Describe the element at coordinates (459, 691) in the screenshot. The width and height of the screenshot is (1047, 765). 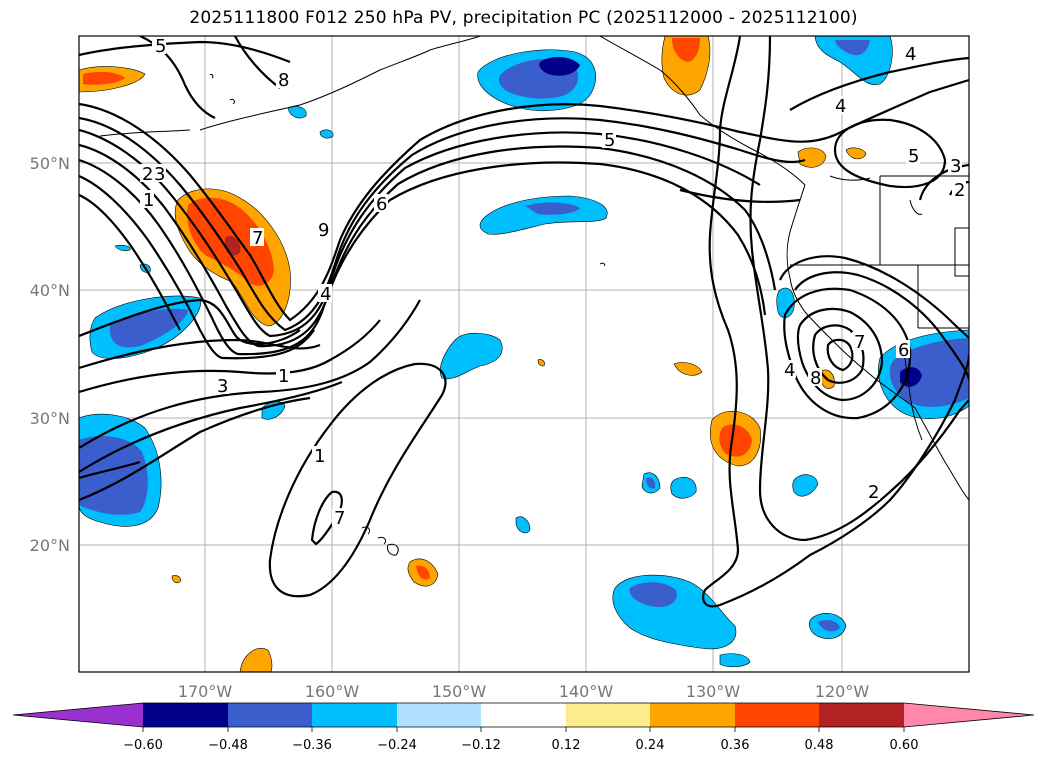
I see `lon-label: 150°W` at that location.